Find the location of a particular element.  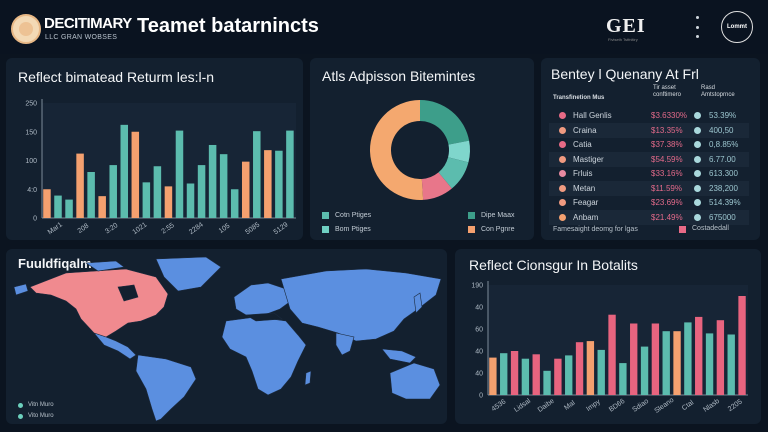

legend-label: Bom Ptiges is located at coordinates (353, 229).